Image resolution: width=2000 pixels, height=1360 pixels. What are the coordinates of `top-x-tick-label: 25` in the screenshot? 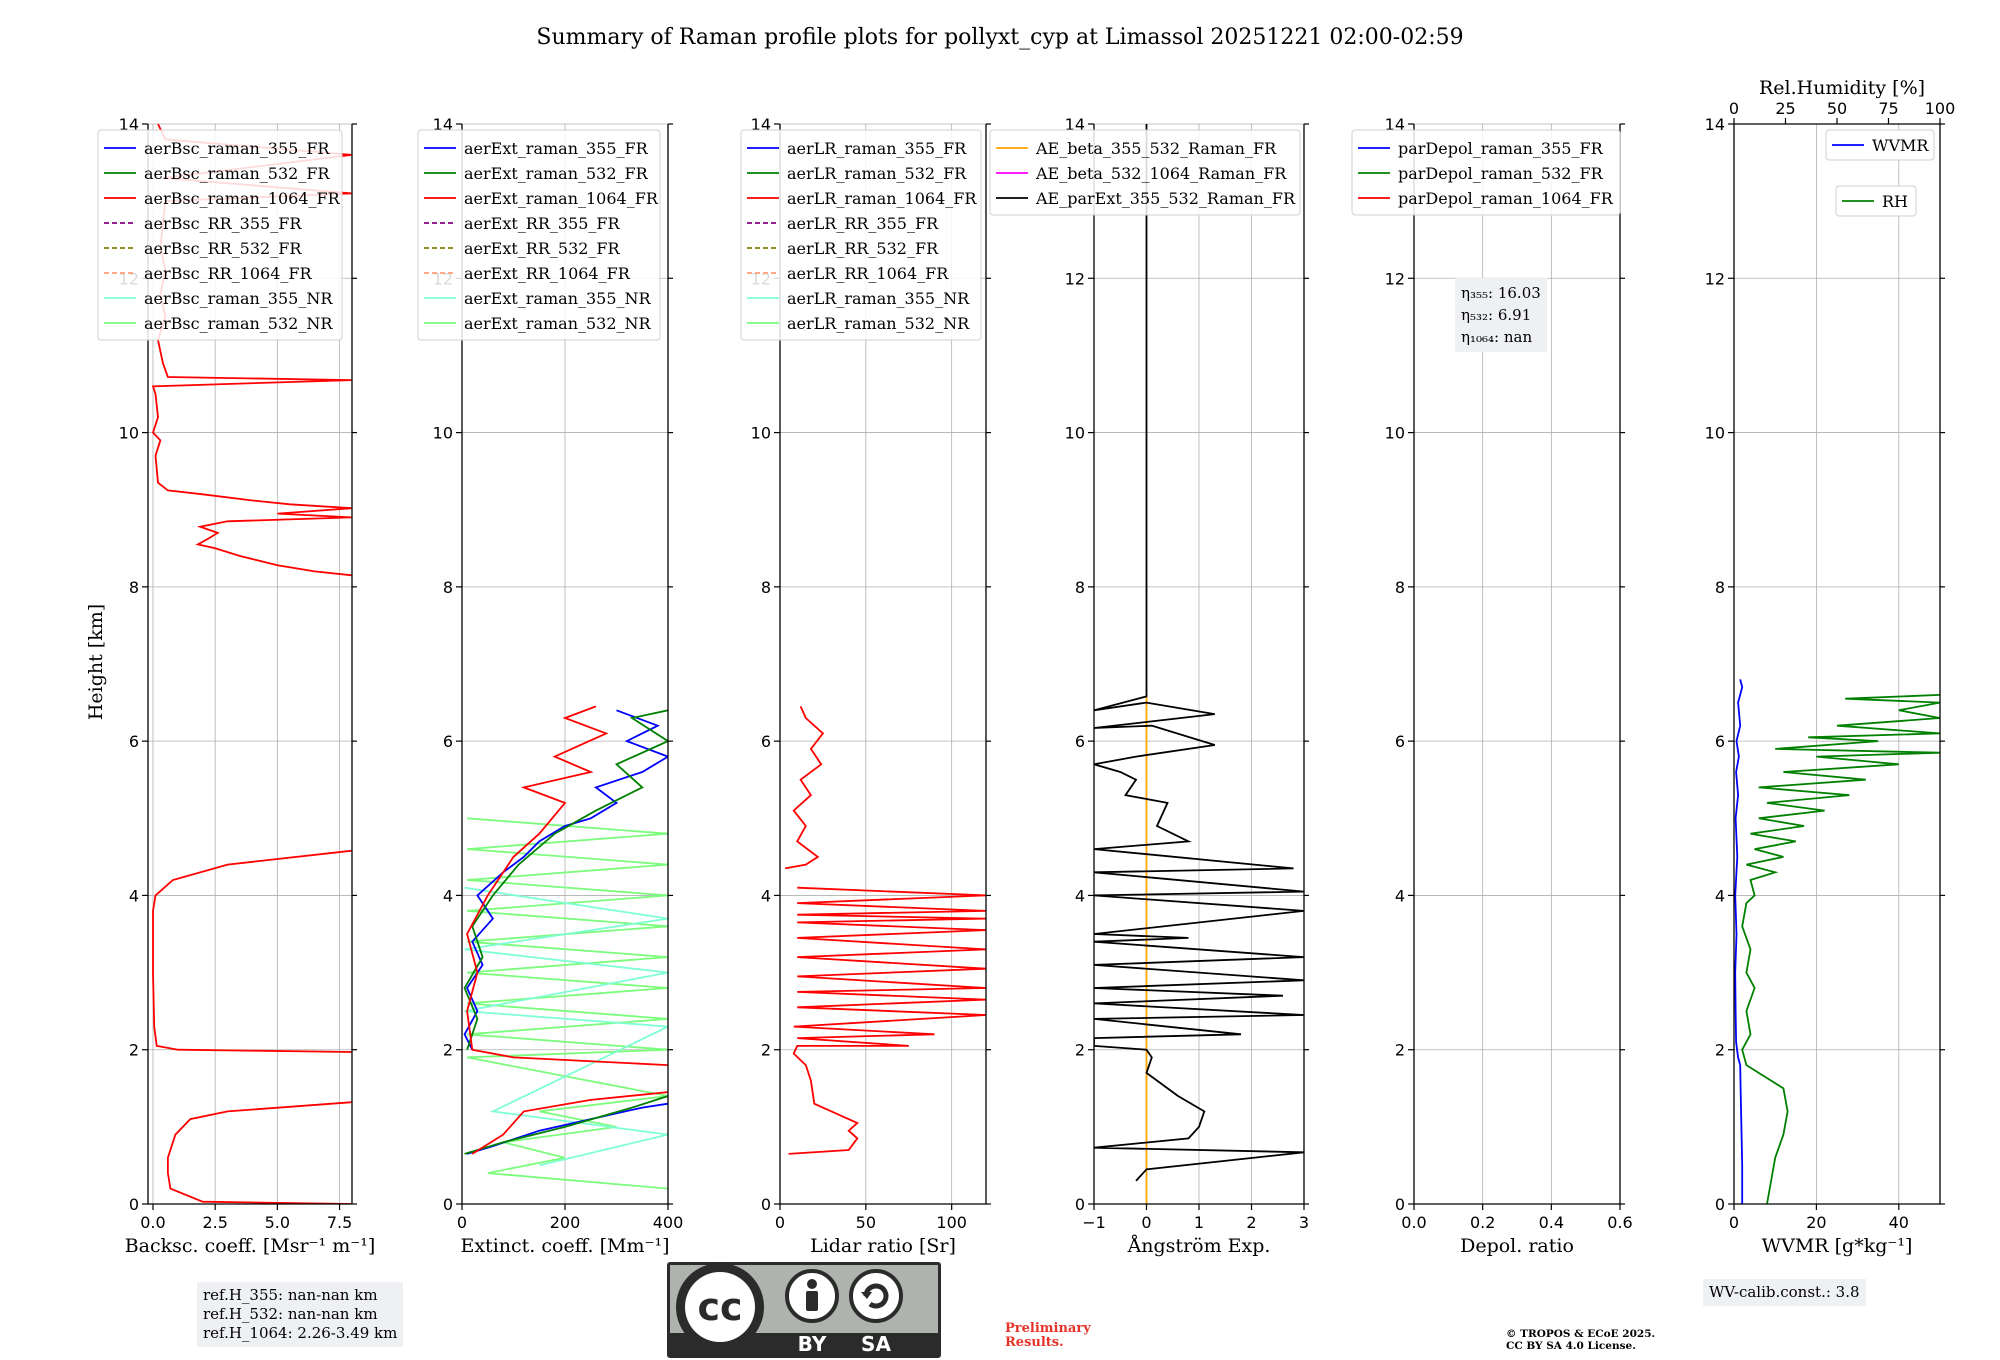 It's located at (1785, 108).